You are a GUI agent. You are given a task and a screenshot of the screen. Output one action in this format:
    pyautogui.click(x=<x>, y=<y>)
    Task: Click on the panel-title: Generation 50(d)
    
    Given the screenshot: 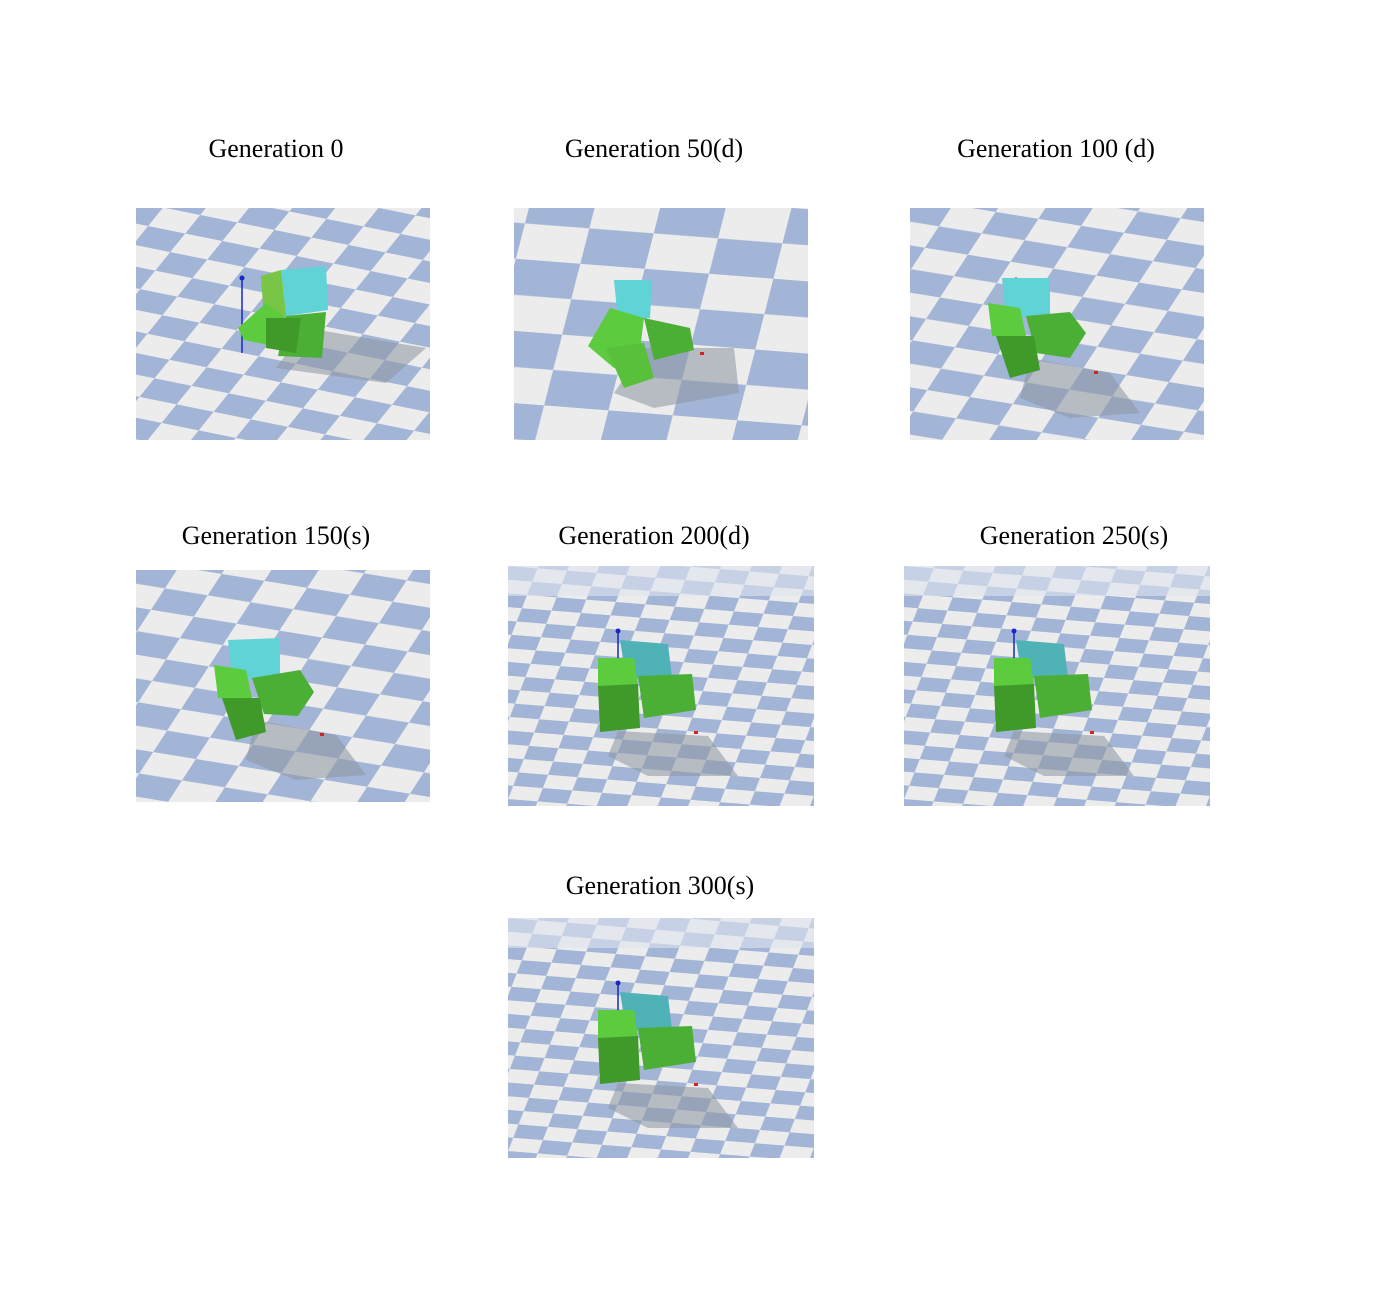 What is the action you would take?
    pyautogui.click(x=654, y=148)
    